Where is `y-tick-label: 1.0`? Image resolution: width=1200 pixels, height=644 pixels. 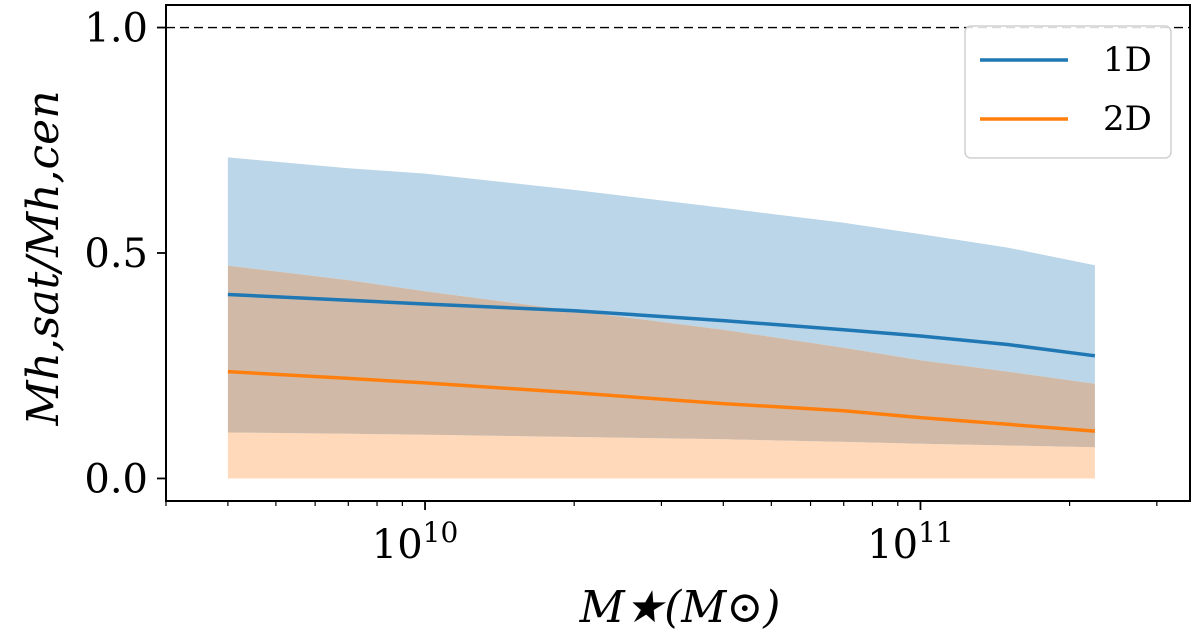 y-tick-label: 1.0 is located at coordinates (116, 29).